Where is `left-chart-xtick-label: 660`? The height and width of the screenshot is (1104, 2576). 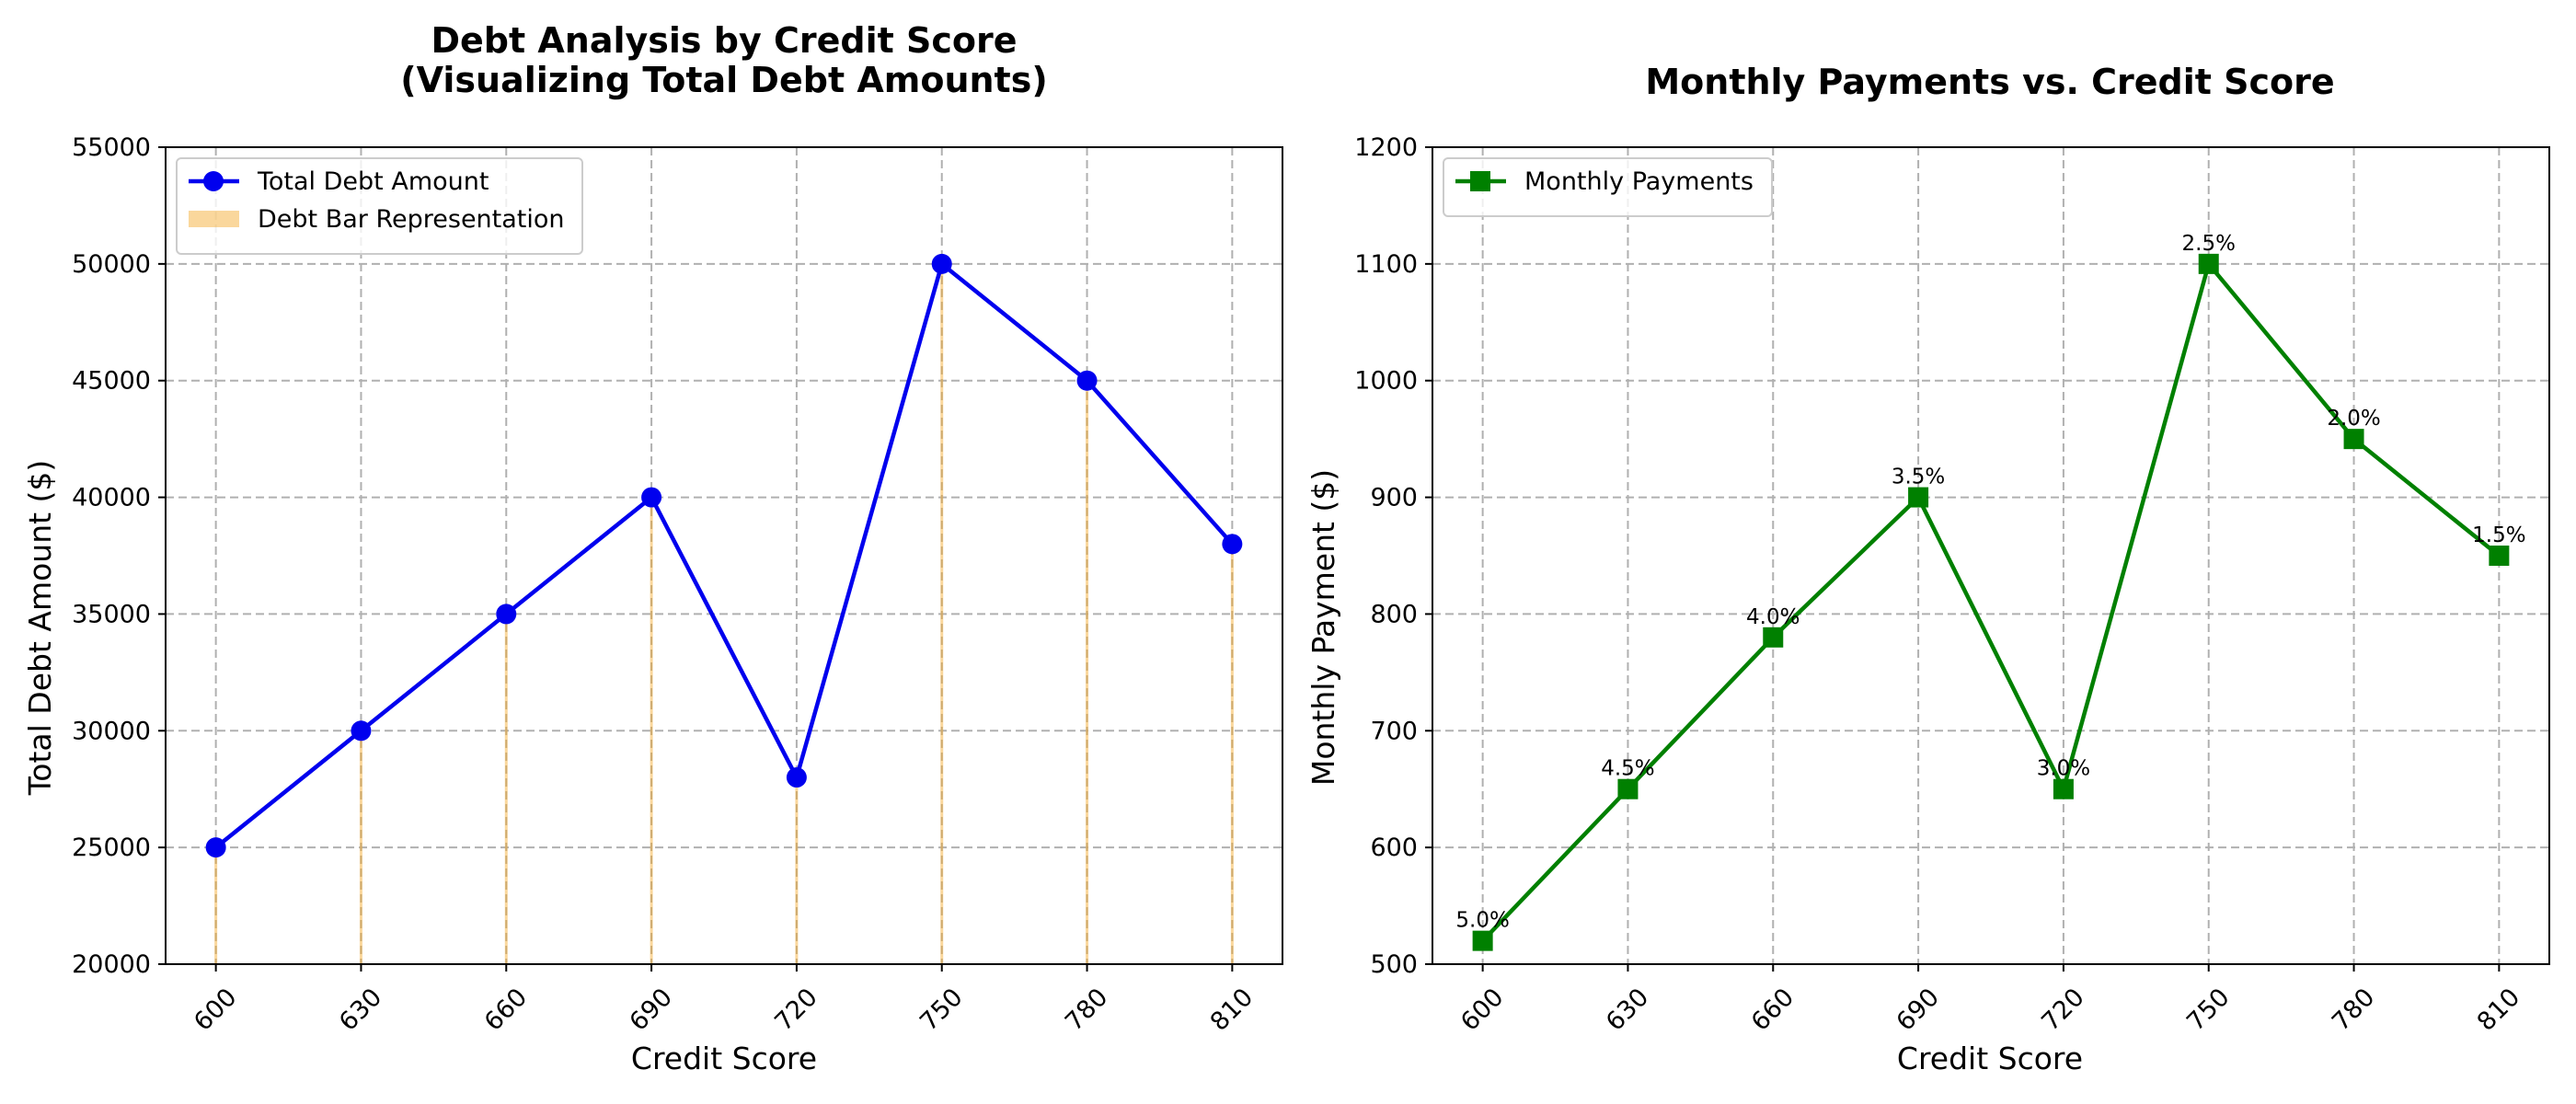
left-chart-xtick-label: 660 is located at coordinates (506, 1009).